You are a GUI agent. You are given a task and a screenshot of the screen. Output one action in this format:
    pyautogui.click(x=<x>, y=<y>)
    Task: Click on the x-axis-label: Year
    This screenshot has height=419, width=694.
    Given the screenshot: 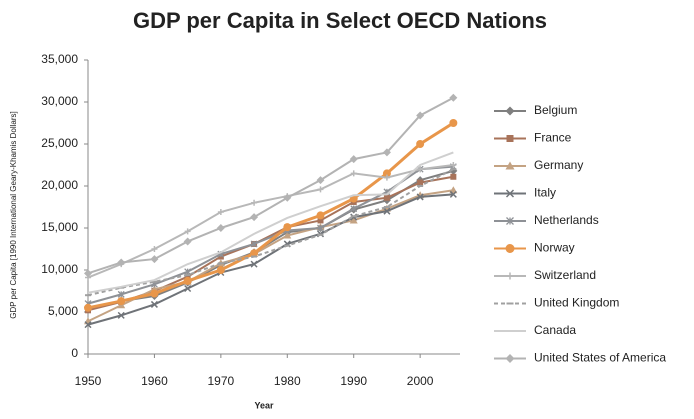 What is the action you would take?
    pyautogui.click(x=264, y=405)
    